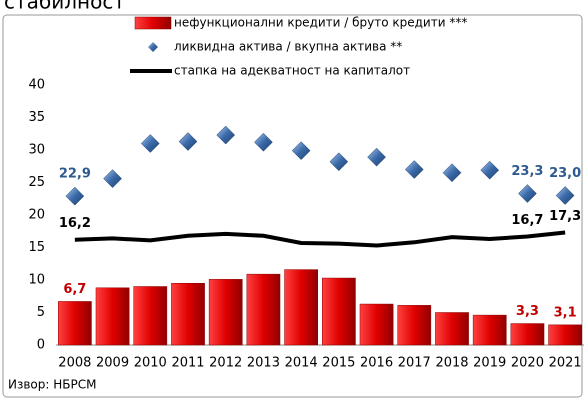 The image size is (586, 400). Describe the element at coordinates (489, 363) in the screenshot. I see `x-tick-label: 2019` at that location.